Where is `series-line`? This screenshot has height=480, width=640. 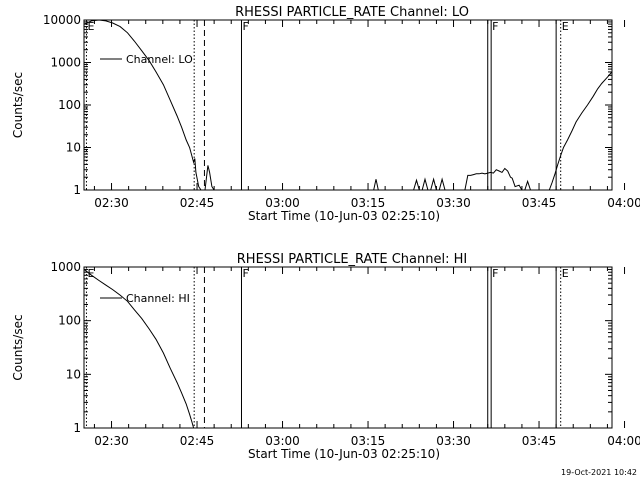
series-line is located at coordinates (139, 348).